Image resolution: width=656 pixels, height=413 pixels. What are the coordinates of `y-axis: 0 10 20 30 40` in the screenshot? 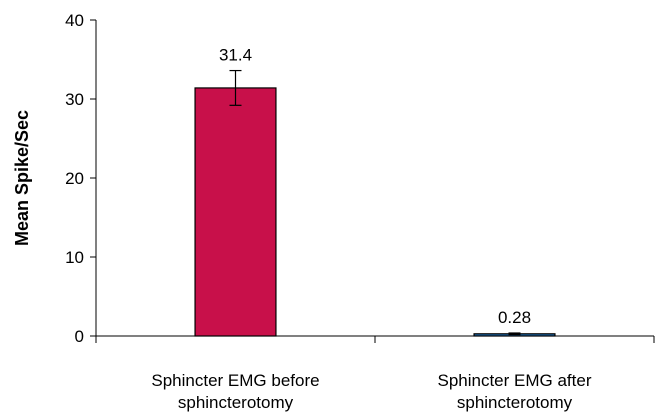 It's located at (81, 178).